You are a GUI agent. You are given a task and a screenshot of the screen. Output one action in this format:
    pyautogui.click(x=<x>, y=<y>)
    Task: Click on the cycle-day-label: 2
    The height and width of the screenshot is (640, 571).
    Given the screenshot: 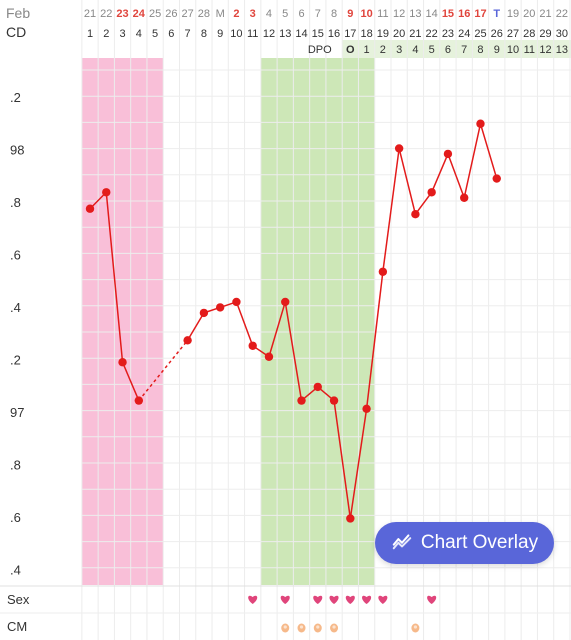 What is the action you would take?
    pyautogui.click(x=106, y=34)
    